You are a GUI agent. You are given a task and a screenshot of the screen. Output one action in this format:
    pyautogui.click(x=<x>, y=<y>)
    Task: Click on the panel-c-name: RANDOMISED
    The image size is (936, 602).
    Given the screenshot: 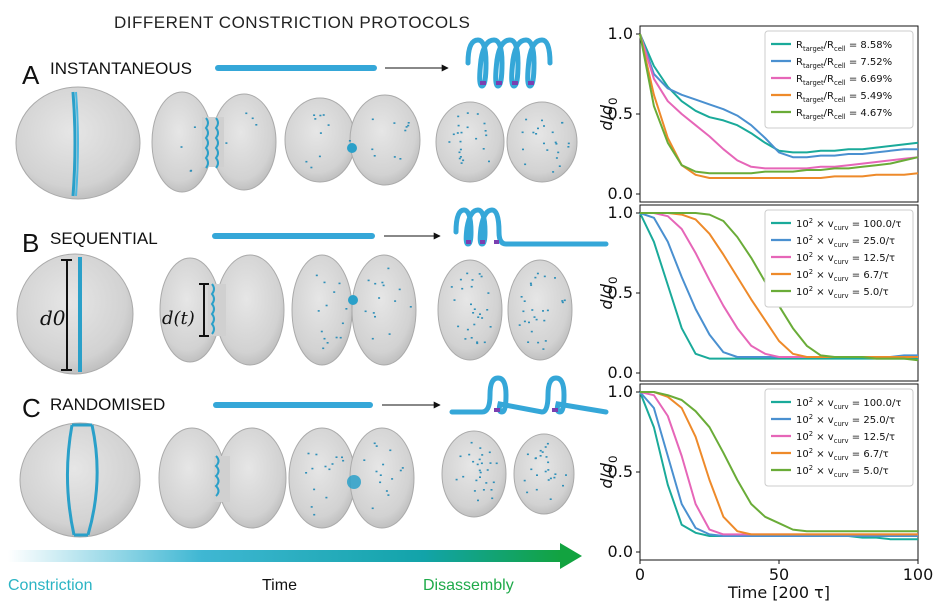 What is the action you would take?
    pyautogui.click(x=107, y=404)
    